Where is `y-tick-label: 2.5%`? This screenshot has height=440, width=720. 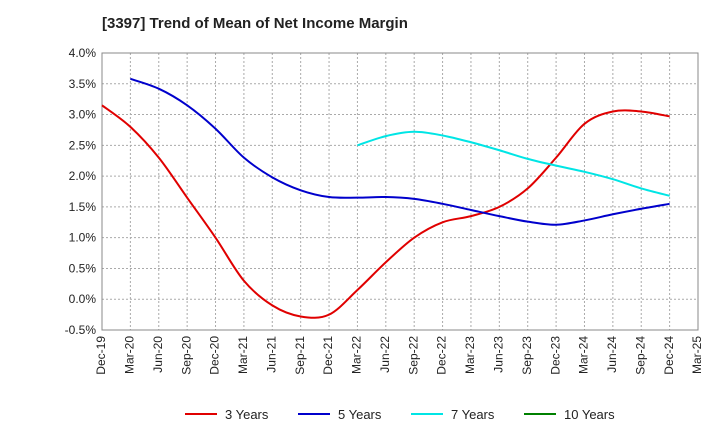
y-tick-label: 2.5% is located at coordinates (83, 145).